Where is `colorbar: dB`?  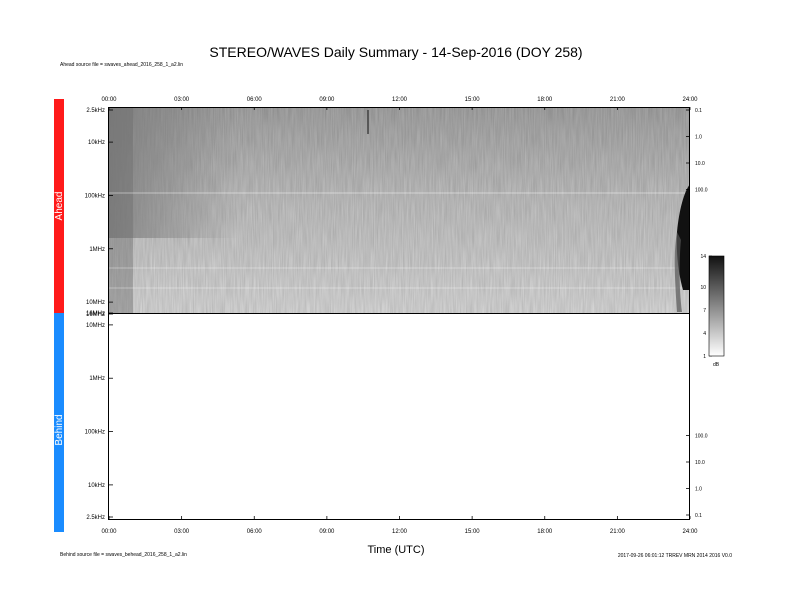 colorbar: dB is located at coordinates (716, 311).